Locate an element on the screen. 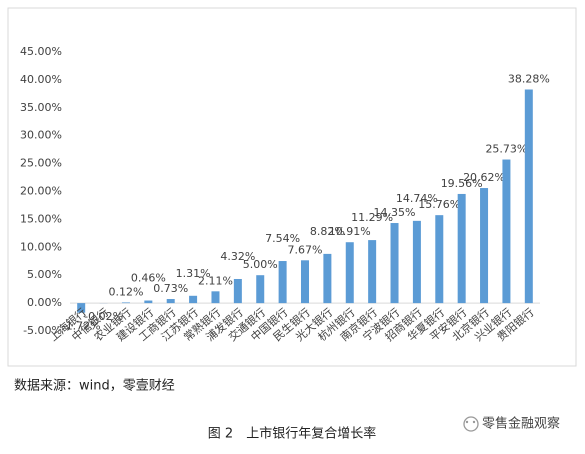  data-label: 8.82% is located at coordinates (327, 231).